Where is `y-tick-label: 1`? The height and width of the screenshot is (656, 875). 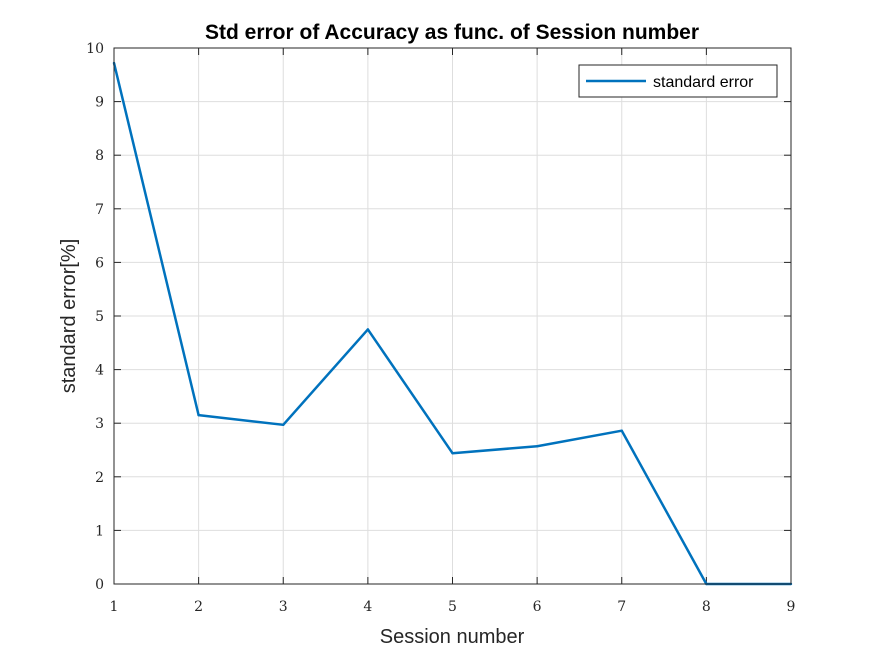 y-tick-label: 1 is located at coordinates (99, 531).